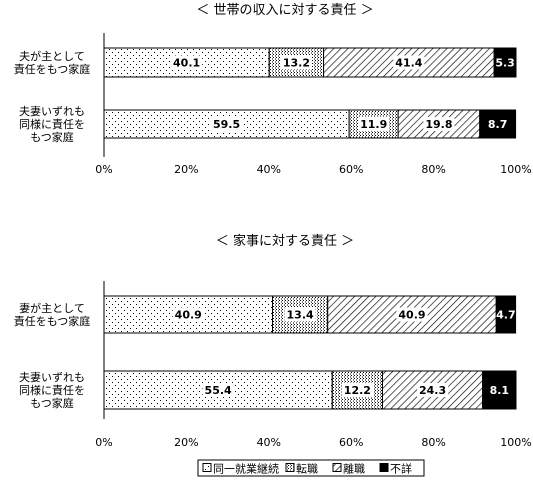  I want to click on data-label: 55.4, so click(218, 390).